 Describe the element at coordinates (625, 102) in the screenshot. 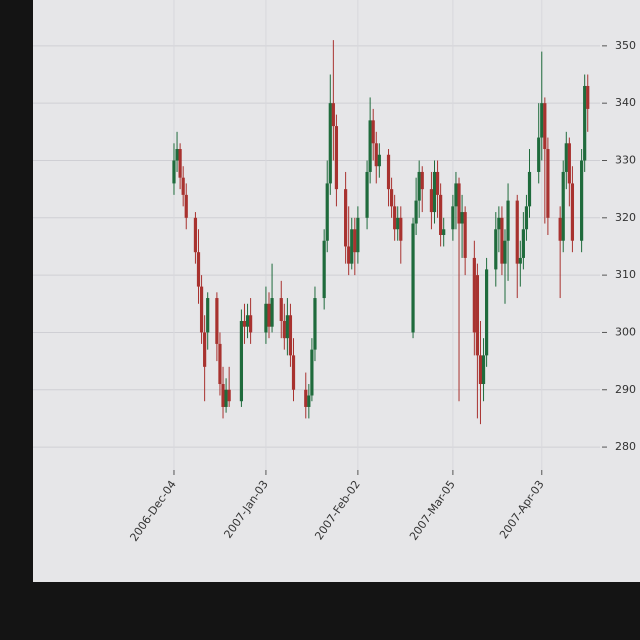

I see `y-tick-label: 340` at that location.